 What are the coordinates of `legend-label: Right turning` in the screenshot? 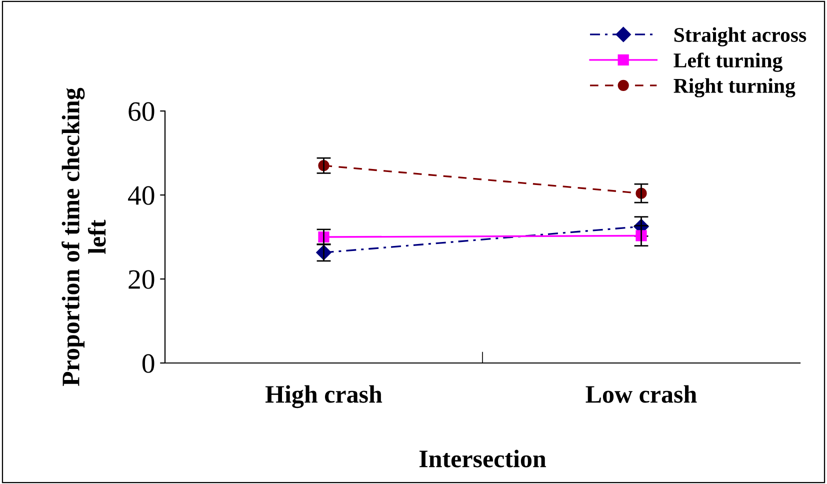 It's located at (735, 88).